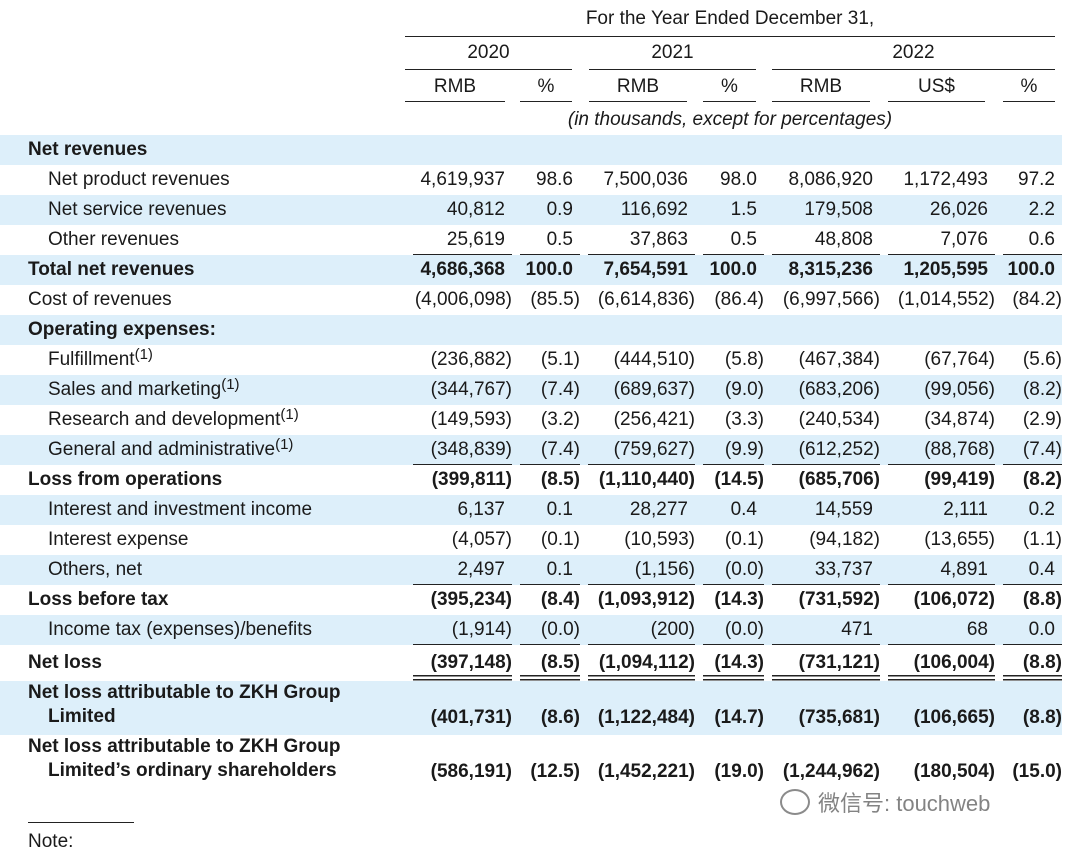 The height and width of the screenshot is (853, 1080). I want to click on label-text: Interest expense, so click(118, 539).